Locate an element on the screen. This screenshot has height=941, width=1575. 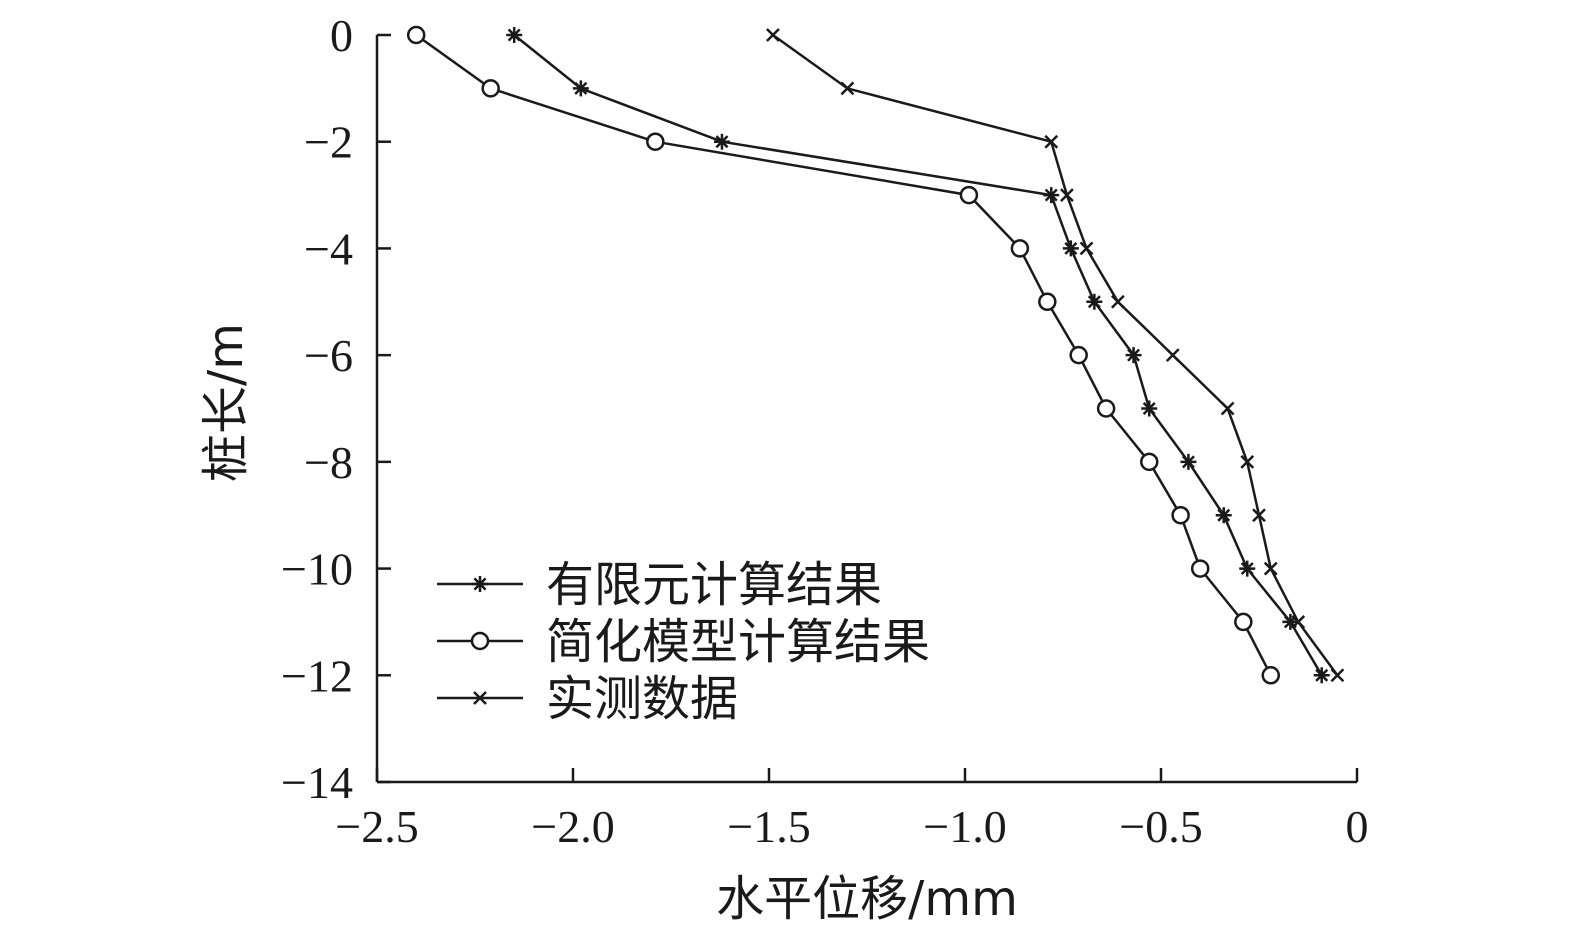
y-axis-title: 桩长/m is located at coordinates (226, 402).